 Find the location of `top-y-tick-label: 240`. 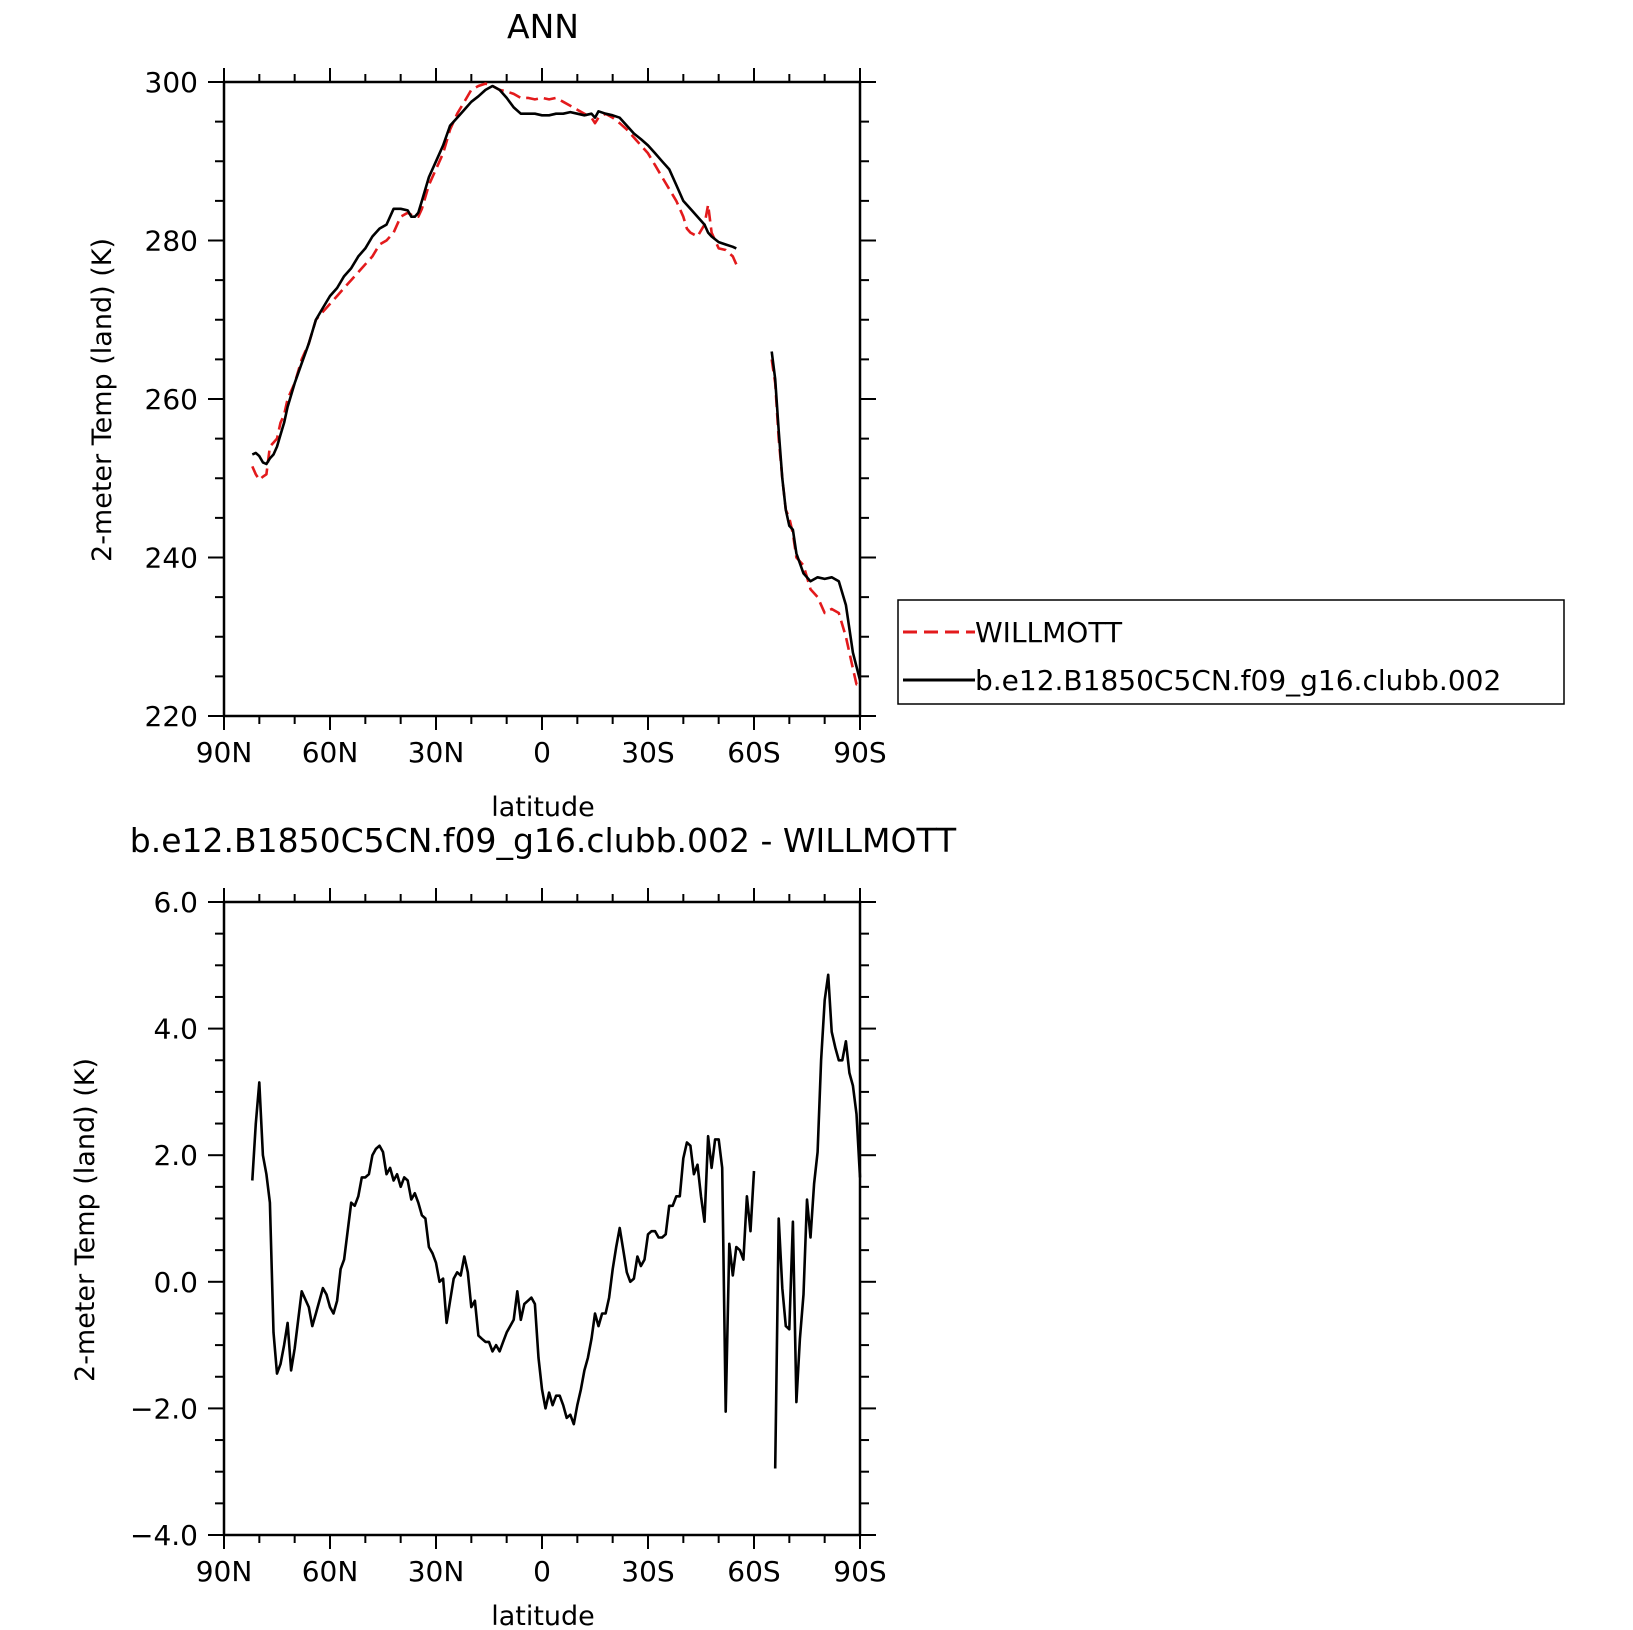

top-y-tick-label: 240 is located at coordinates (171, 558).